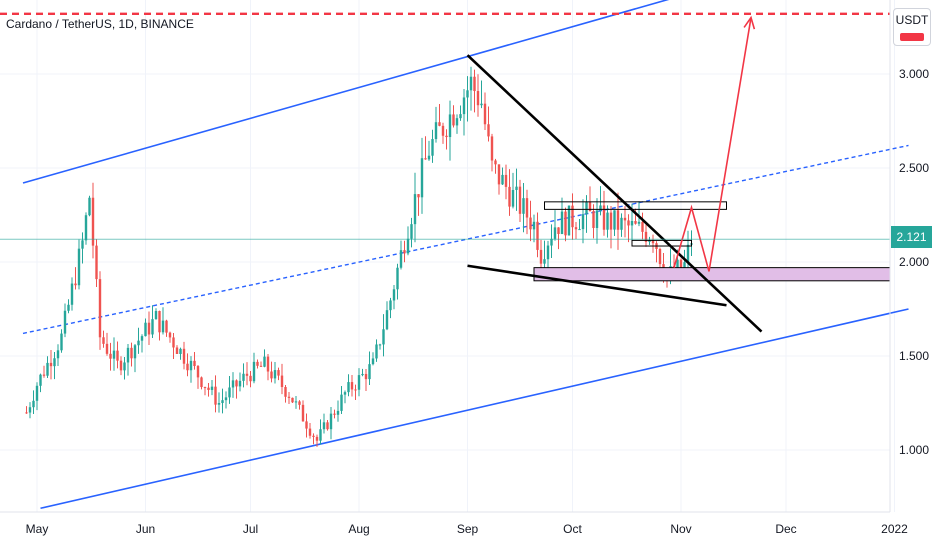 This screenshot has width=932, height=550. I want to click on currency-label: USDT, so click(912, 20).